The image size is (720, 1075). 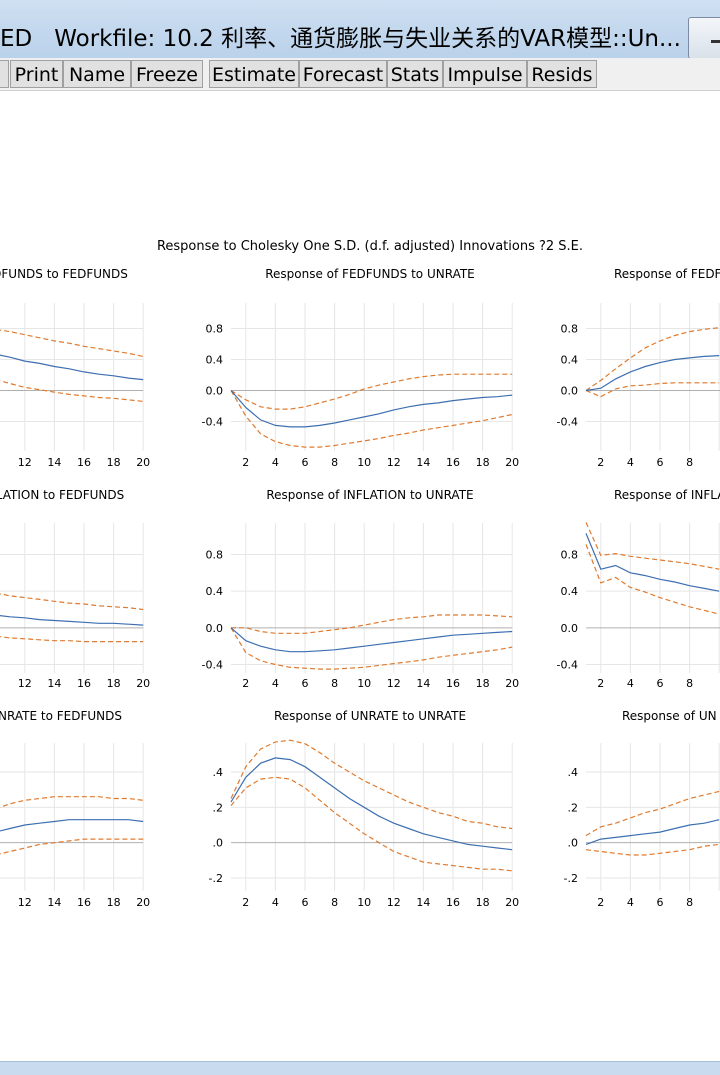 I want to click on panel-4-xtick-label: 16, so click(x=84, y=683).